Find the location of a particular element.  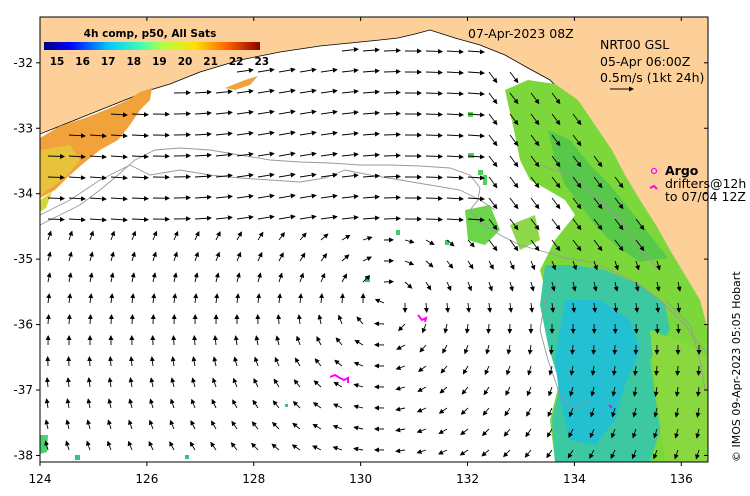

argo-marker-icon is located at coordinates (654, 171).